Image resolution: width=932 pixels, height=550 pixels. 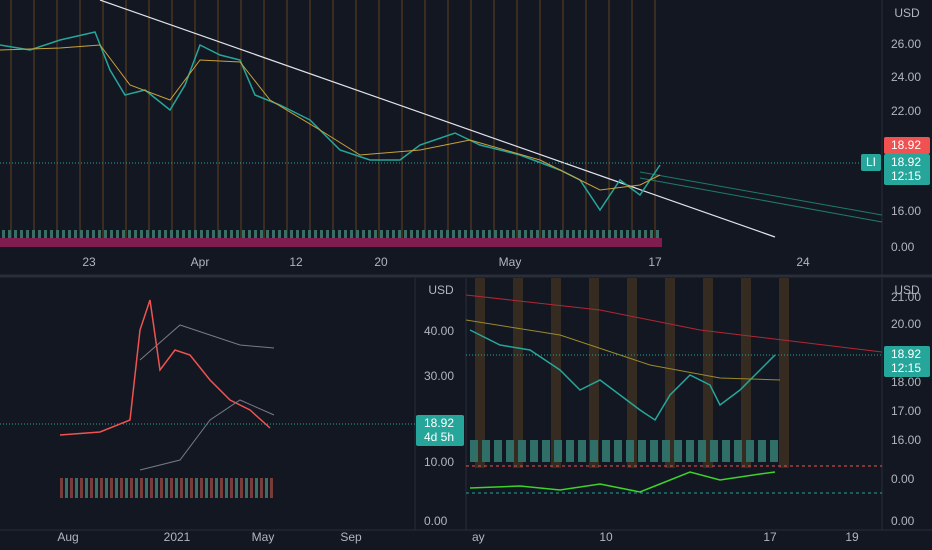 What do you see at coordinates (89, 262) in the screenshot?
I see `date-tick: 23` at bounding box center [89, 262].